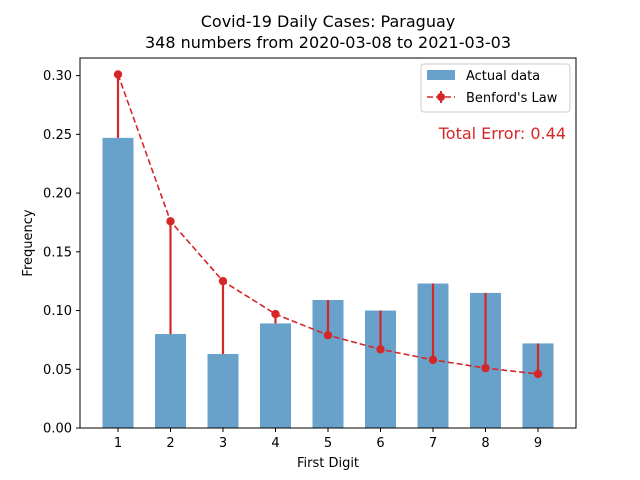 The height and width of the screenshot is (480, 640). I want to click on y-tick-label: 0.30, so click(57, 76).